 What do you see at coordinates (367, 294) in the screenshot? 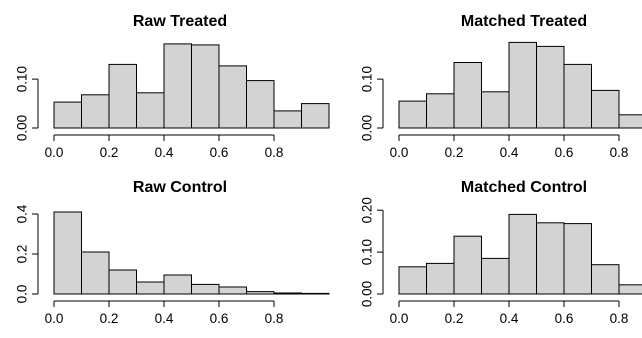
I see `y-tick-label-matched-control-0: 0.00` at bounding box center [367, 294].